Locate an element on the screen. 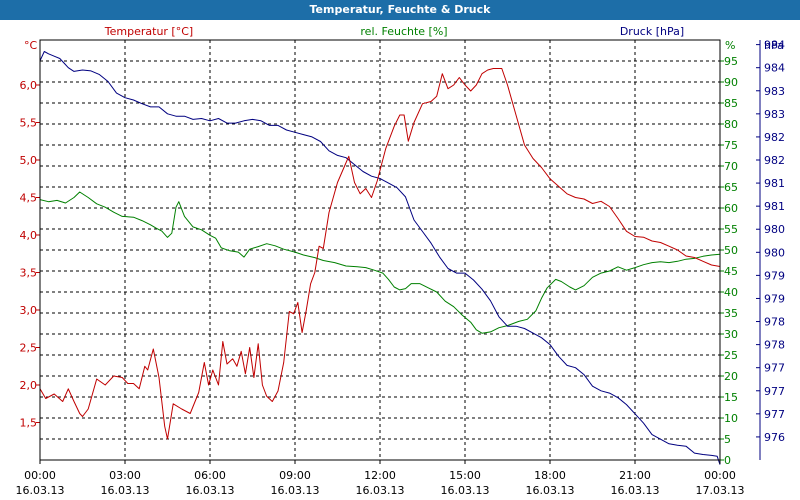 Image resolution: width=800 pixels, height=500 pixels. x-tick-time: 21:00 is located at coordinates (635, 475).